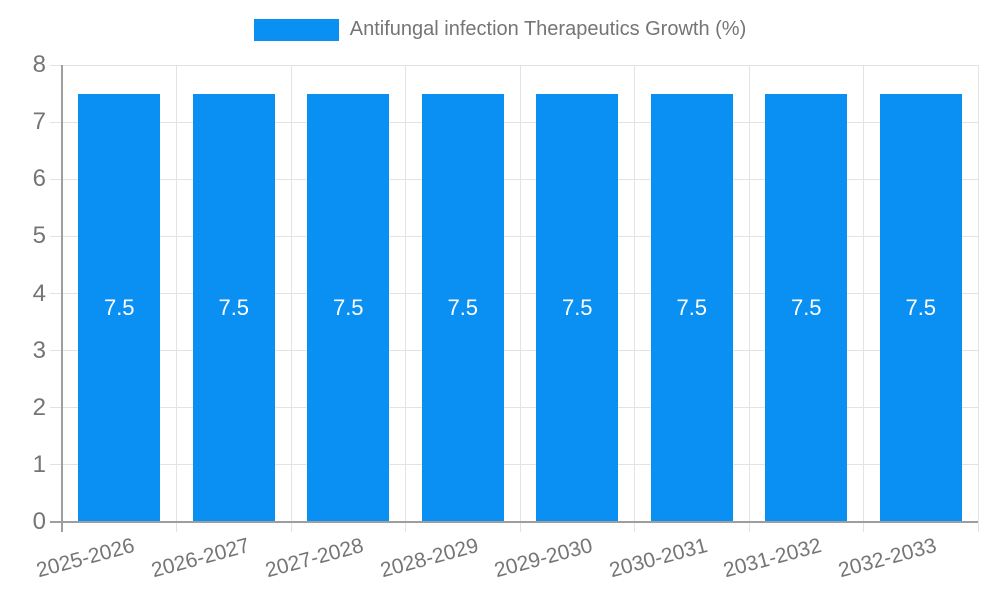  I want to click on y-axis-tick-label: 1, so click(39, 464).